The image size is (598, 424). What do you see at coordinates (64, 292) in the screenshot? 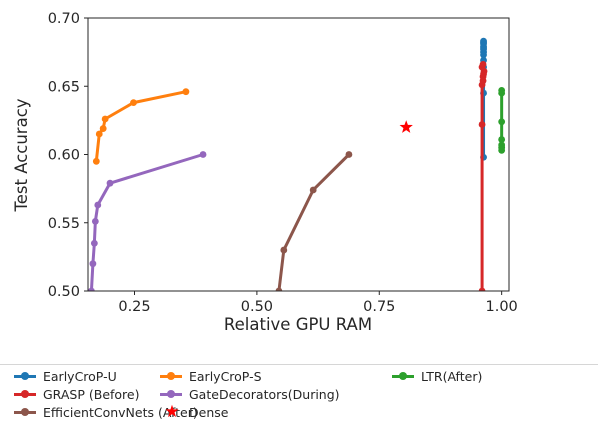
I see `y-tick-label: 0.50` at bounding box center [64, 292].